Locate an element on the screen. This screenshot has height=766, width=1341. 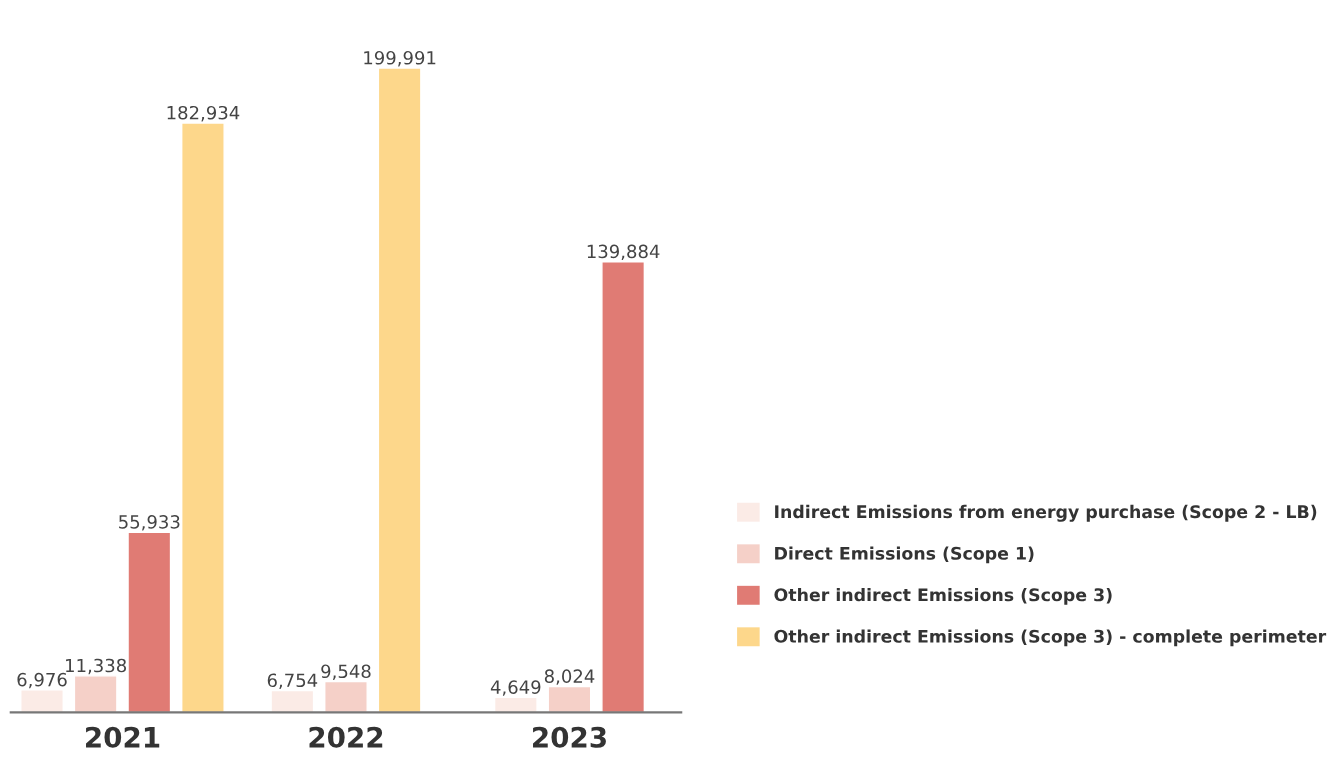
data-label: 8,024 is located at coordinates (569, 677).